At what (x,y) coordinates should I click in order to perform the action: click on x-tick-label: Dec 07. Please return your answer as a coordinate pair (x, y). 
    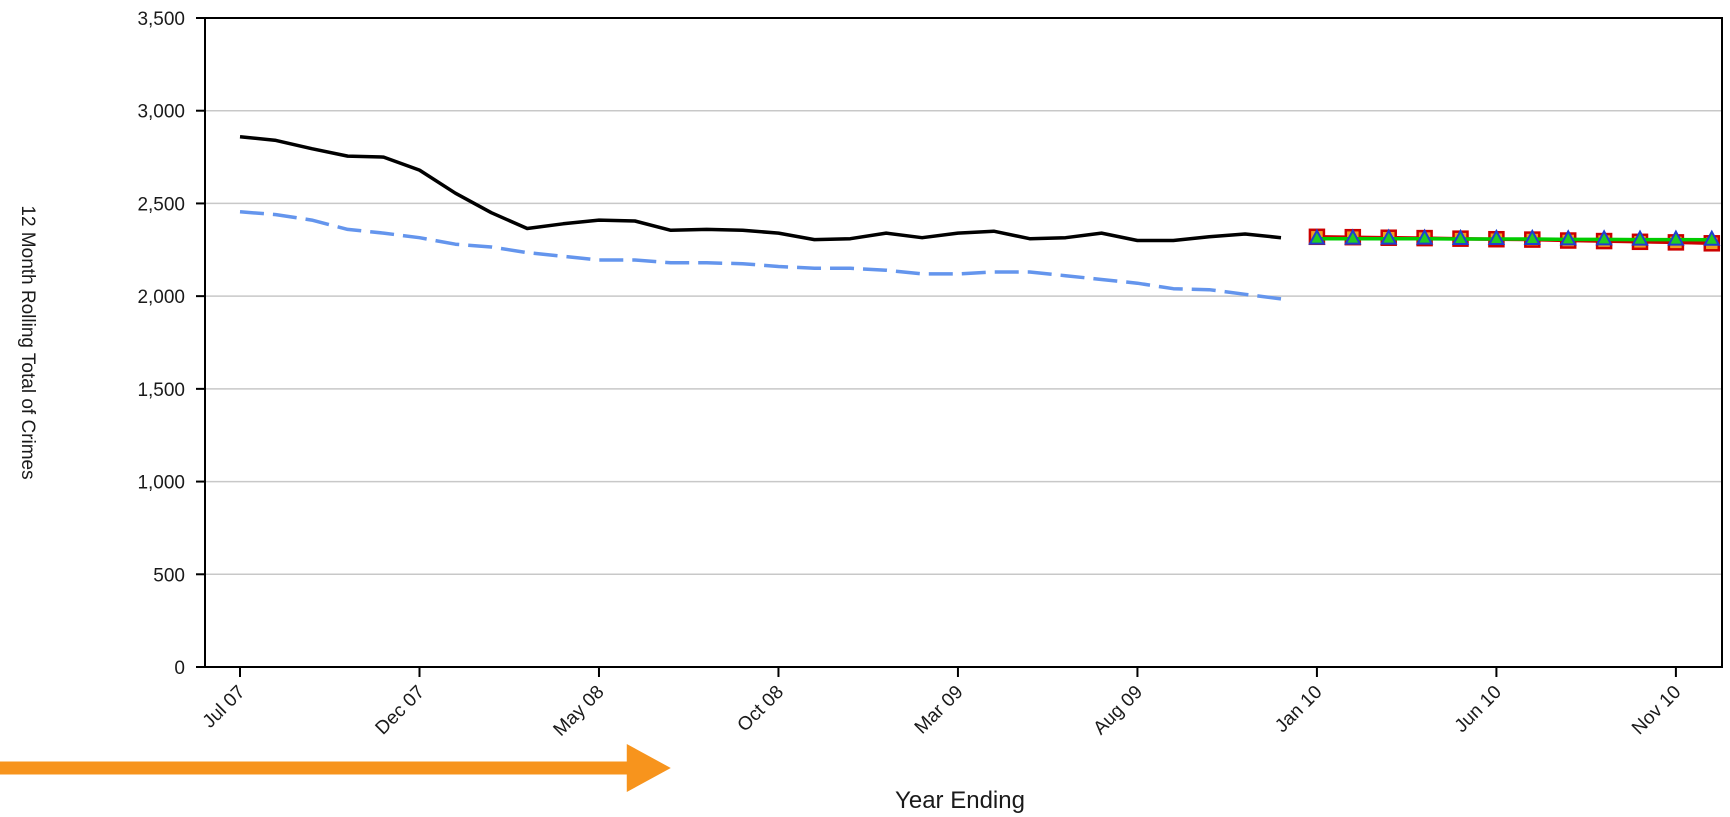
    Looking at the image, I should click on (400, 710).